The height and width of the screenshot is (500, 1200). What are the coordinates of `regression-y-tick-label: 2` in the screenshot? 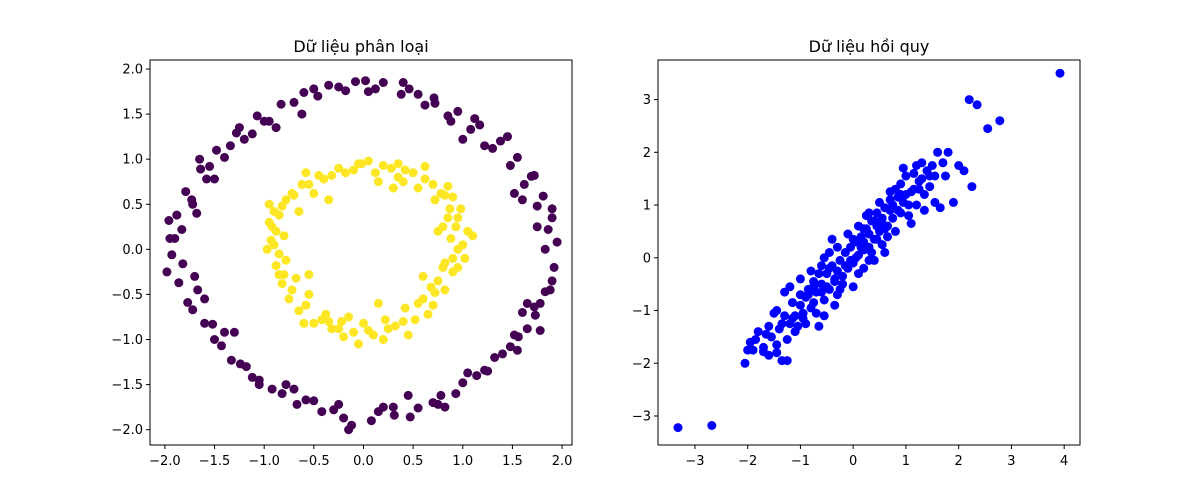 It's located at (647, 153).